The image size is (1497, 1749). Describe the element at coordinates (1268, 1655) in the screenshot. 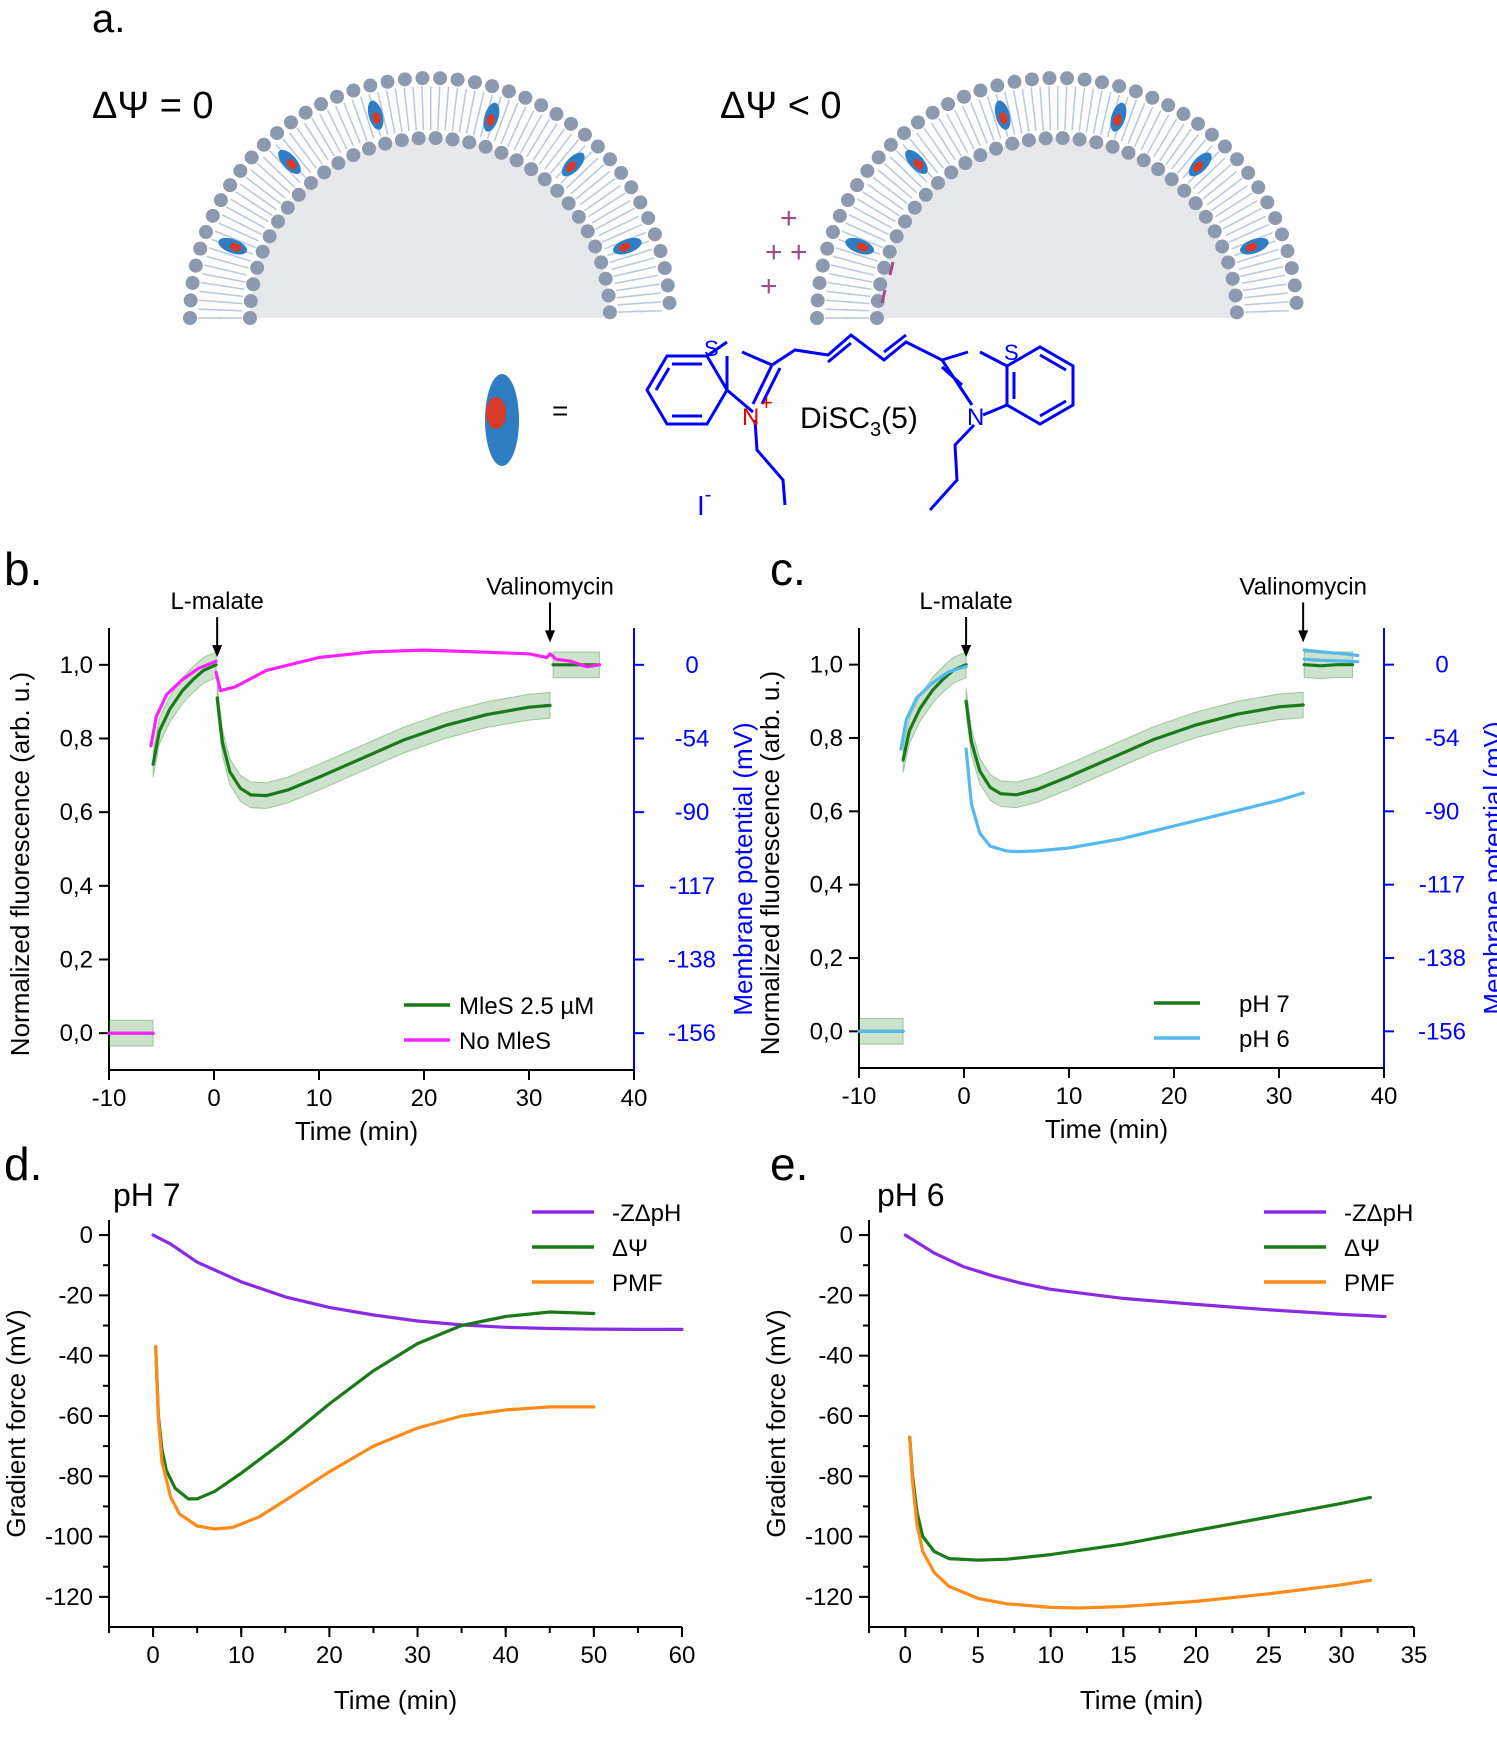

I see `x-tick-label: 25` at that location.